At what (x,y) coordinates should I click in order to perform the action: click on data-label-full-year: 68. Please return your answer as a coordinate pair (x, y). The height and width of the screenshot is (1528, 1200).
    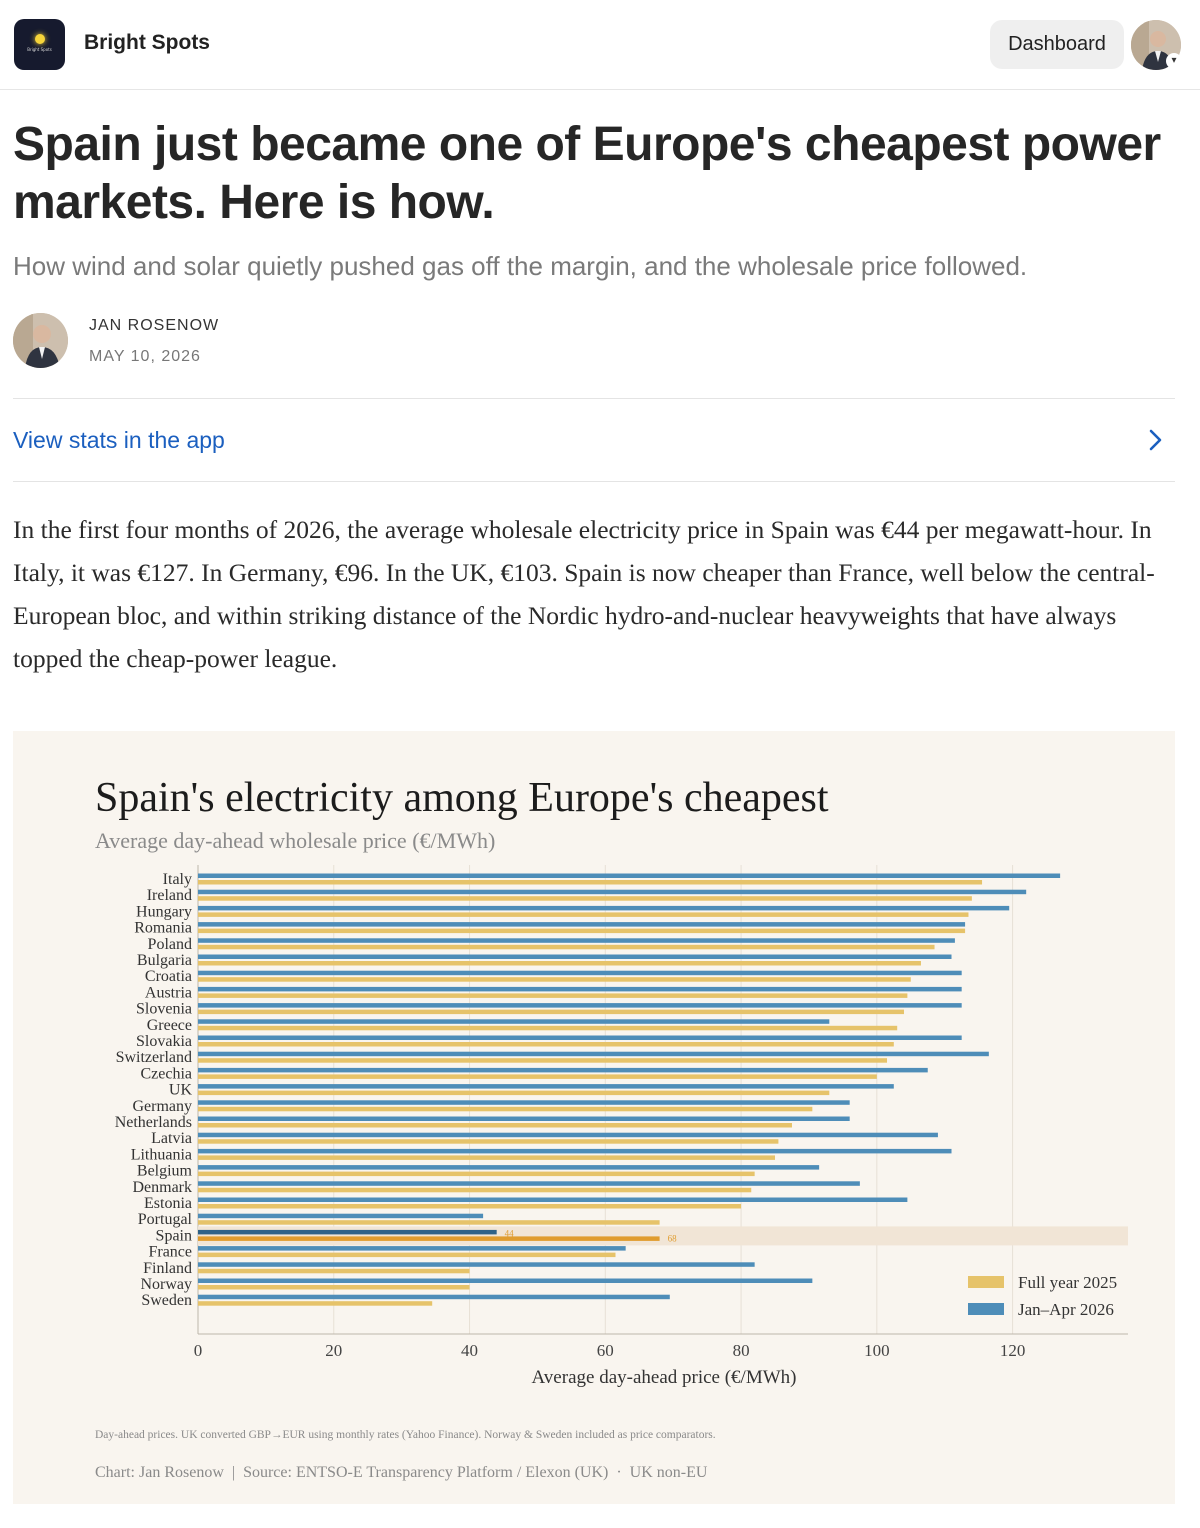
    Looking at the image, I should click on (673, 1238).